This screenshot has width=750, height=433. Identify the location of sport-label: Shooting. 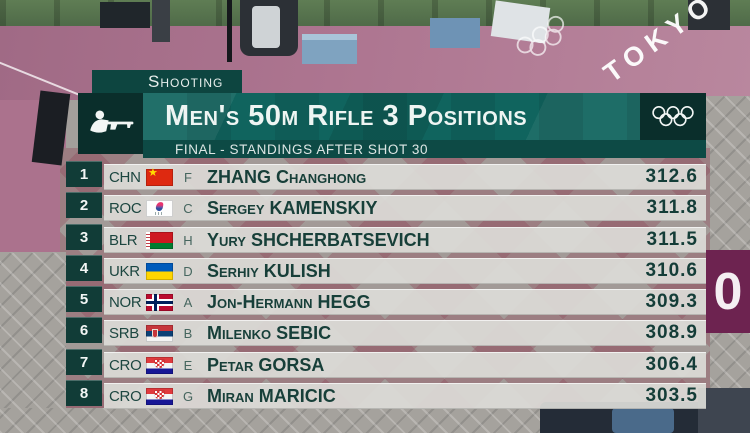
(186, 81).